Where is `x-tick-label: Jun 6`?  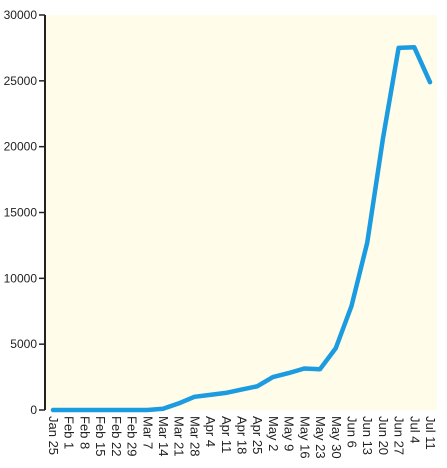 x-tick-label: Jun 6 is located at coordinates (351, 432).